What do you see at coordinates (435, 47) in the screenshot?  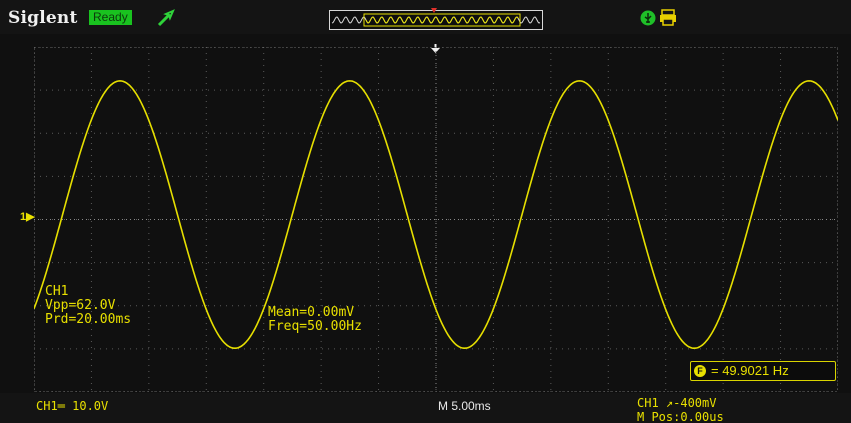 I see `trigger-time-marker` at bounding box center [435, 47].